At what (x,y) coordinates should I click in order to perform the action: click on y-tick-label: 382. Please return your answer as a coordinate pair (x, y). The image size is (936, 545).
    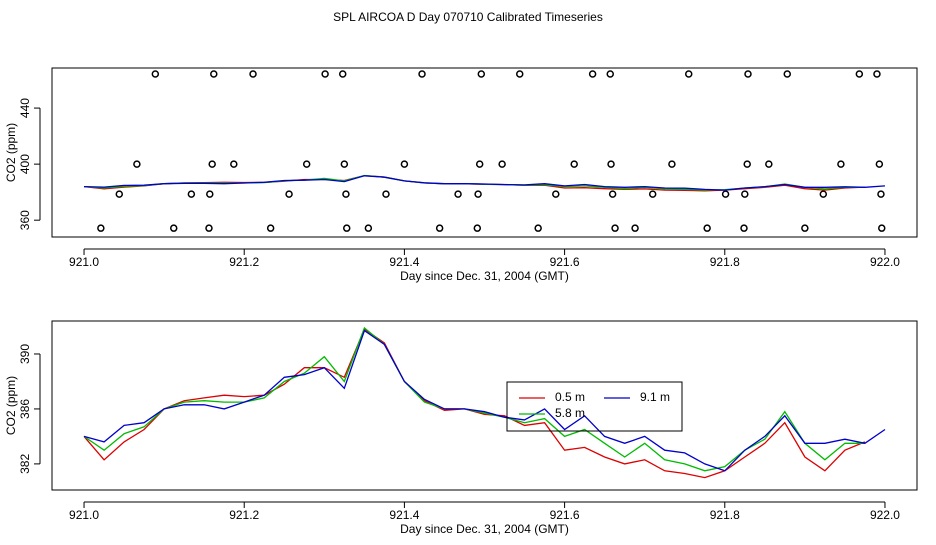
    Looking at the image, I should click on (25, 464).